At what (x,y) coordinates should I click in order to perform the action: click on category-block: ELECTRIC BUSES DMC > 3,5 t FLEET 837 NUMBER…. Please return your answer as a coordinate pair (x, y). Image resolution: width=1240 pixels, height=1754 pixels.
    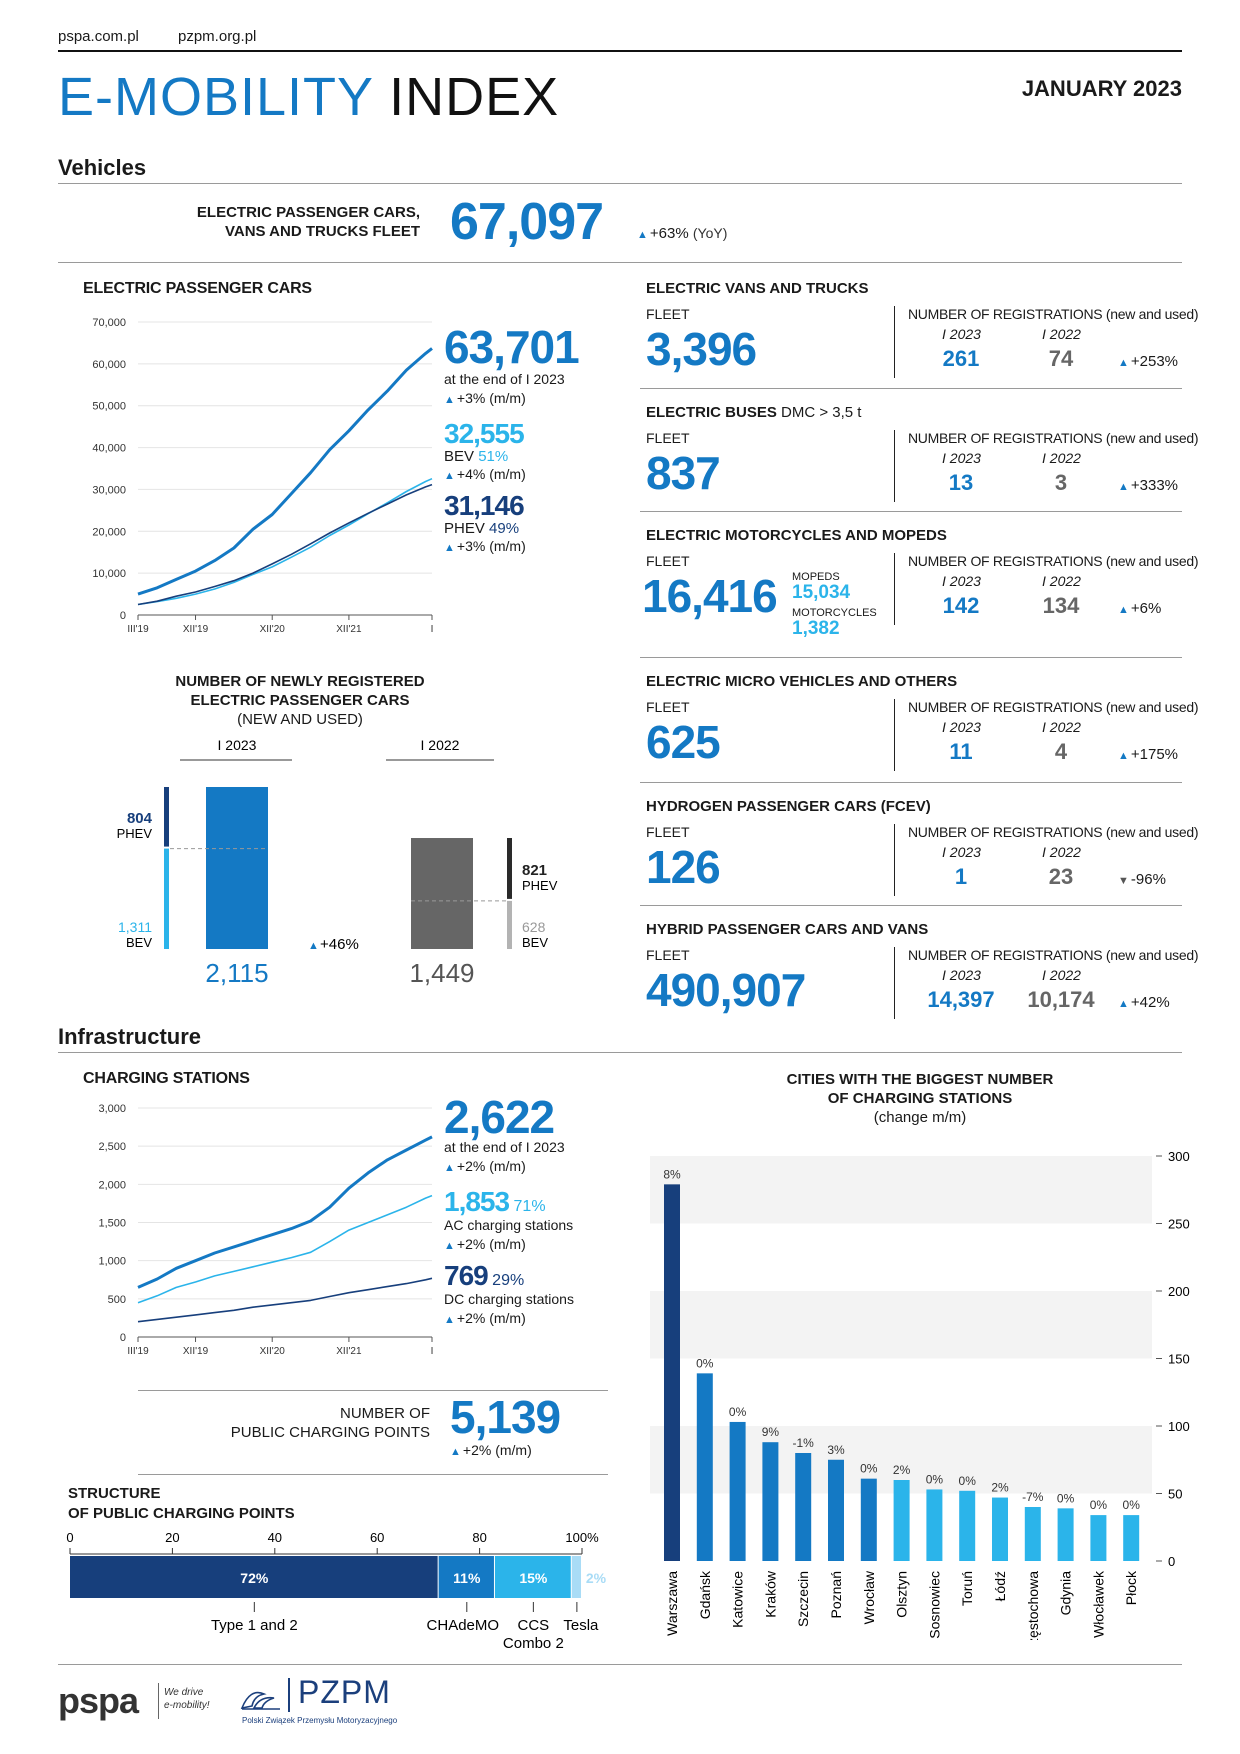
    Looking at the image, I should click on (919, 451).